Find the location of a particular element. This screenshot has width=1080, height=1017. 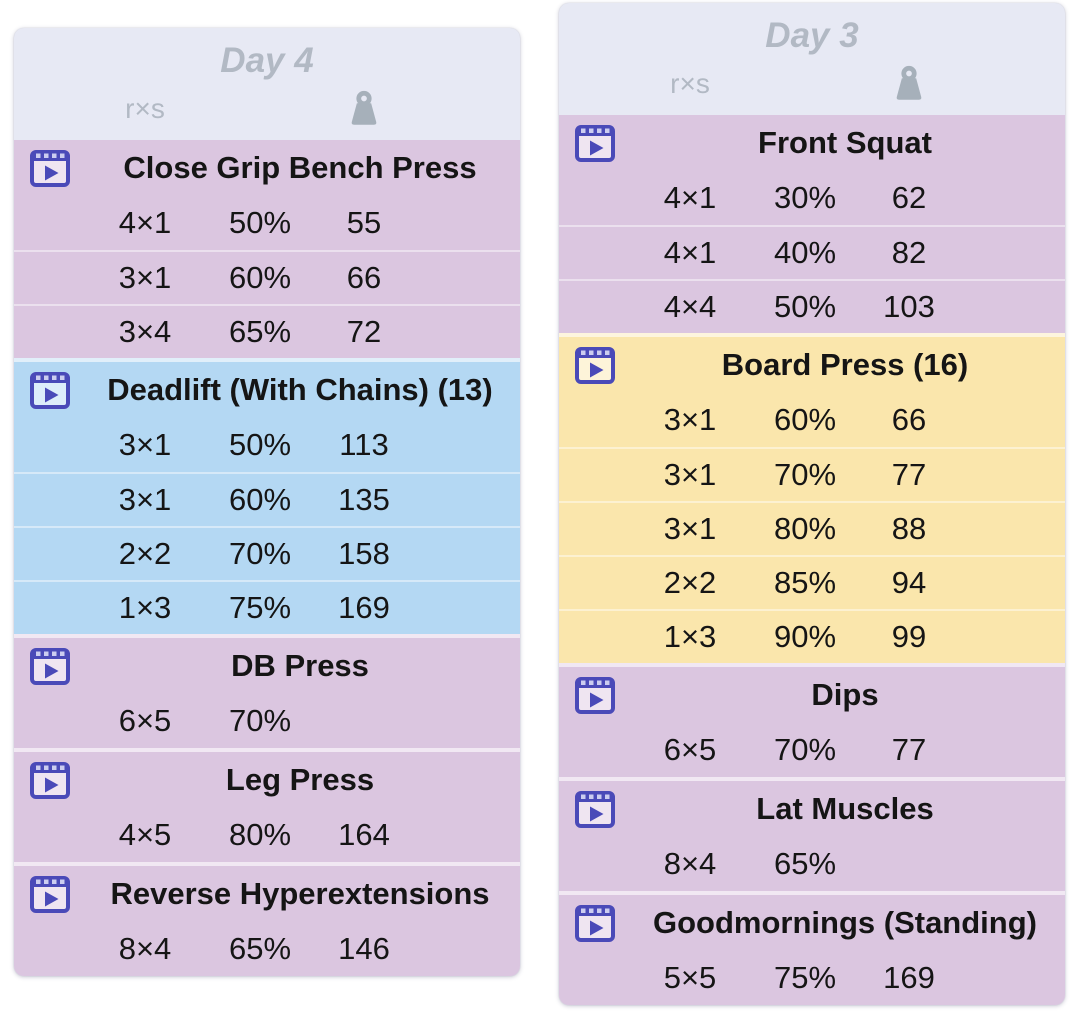

set-weight: 77 is located at coordinates (909, 749).